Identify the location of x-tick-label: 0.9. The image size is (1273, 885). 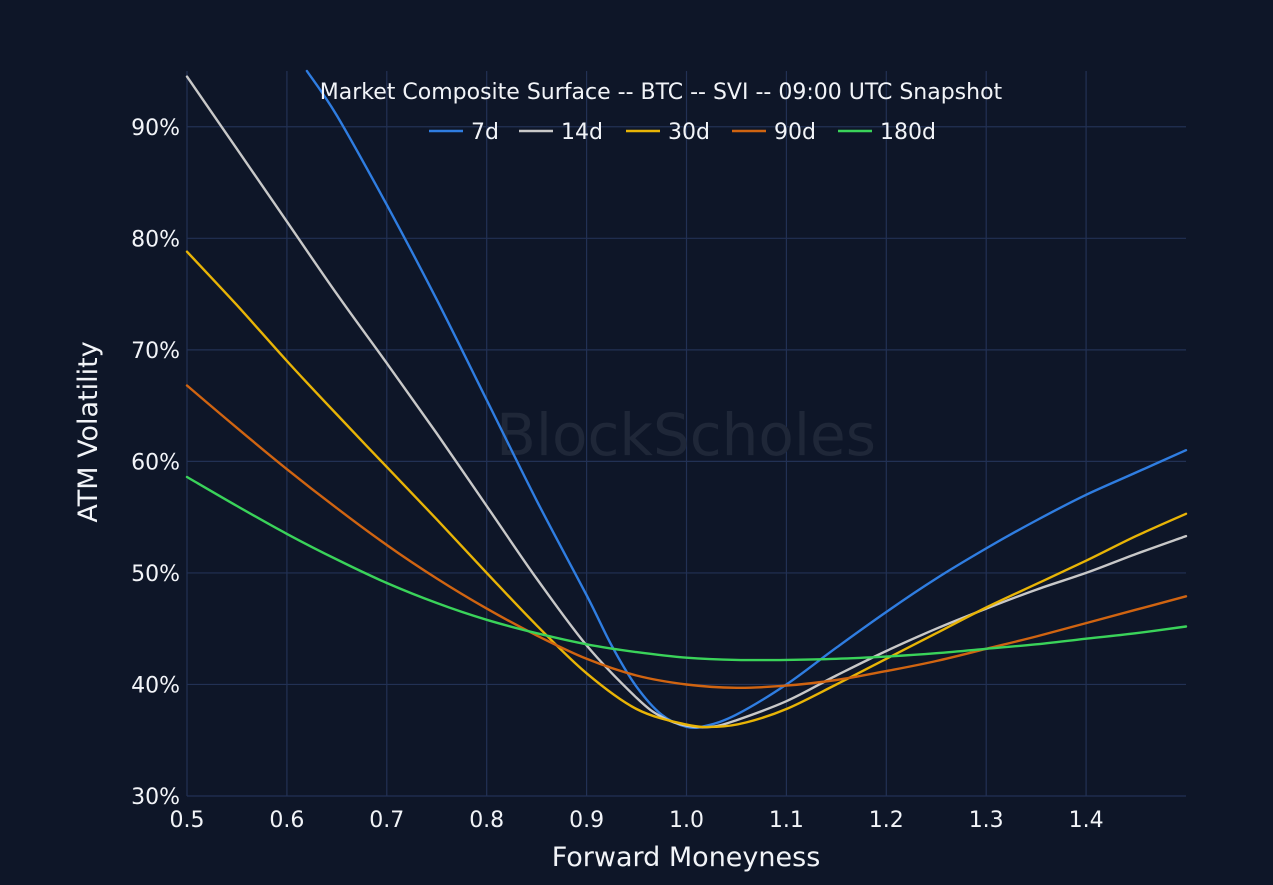
(586, 820).